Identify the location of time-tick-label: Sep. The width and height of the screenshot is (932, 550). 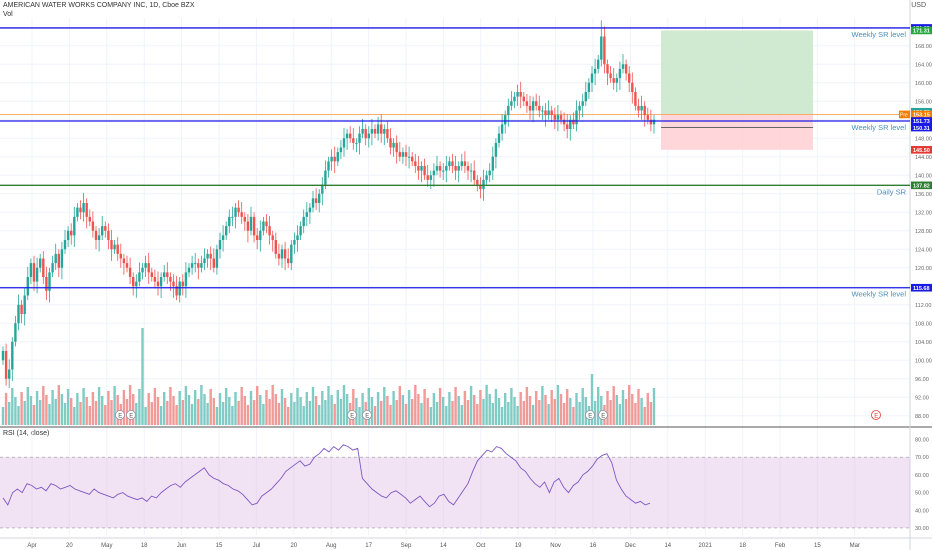
(406, 546).